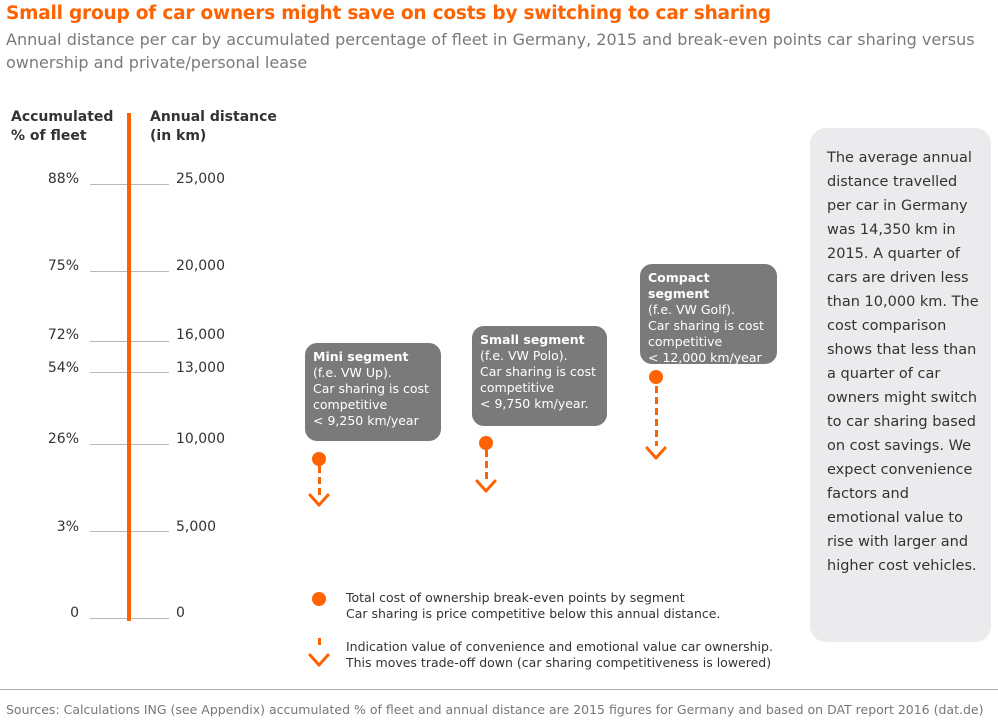 This screenshot has height=725, width=998. Describe the element at coordinates (213, 117) in the screenshot. I see `right-axis-header-line1: Annual distance` at that location.